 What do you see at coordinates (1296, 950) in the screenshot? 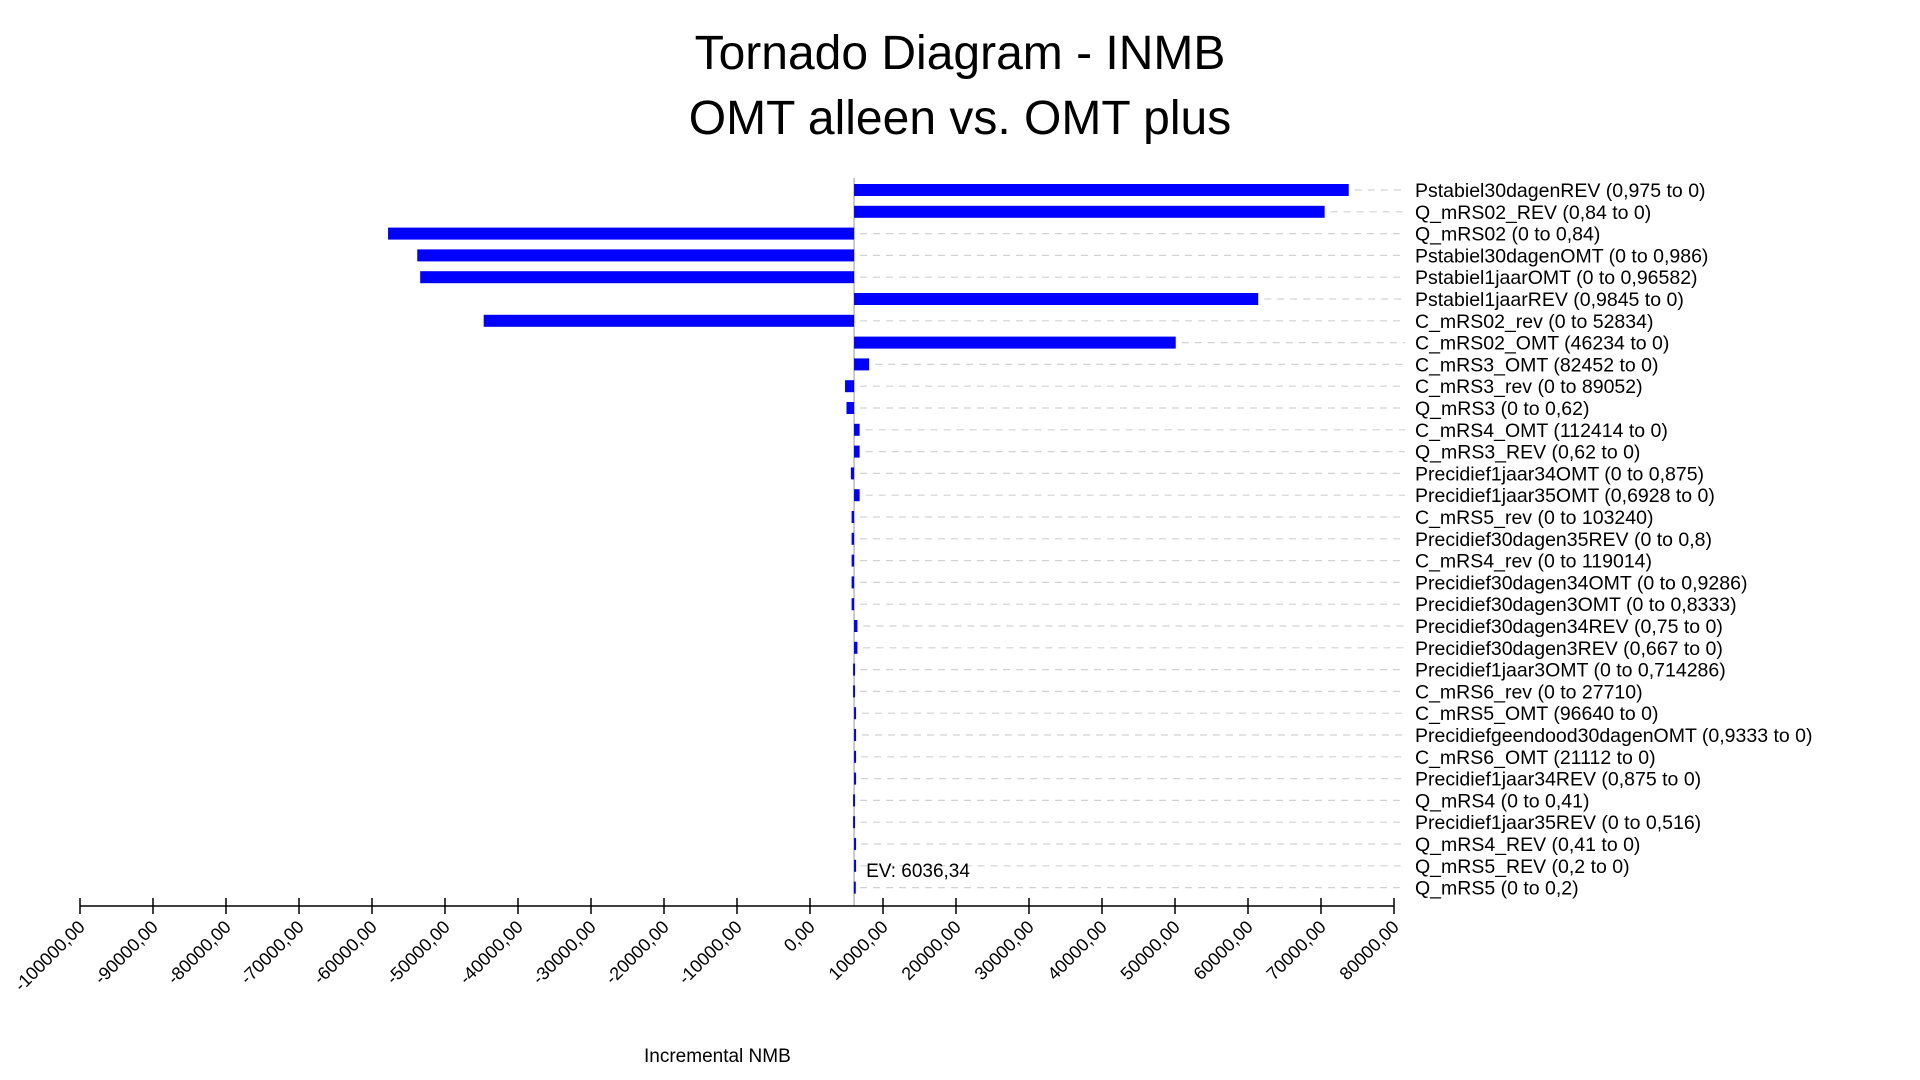
I see `x-tick-label: 70000,00` at bounding box center [1296, 950].